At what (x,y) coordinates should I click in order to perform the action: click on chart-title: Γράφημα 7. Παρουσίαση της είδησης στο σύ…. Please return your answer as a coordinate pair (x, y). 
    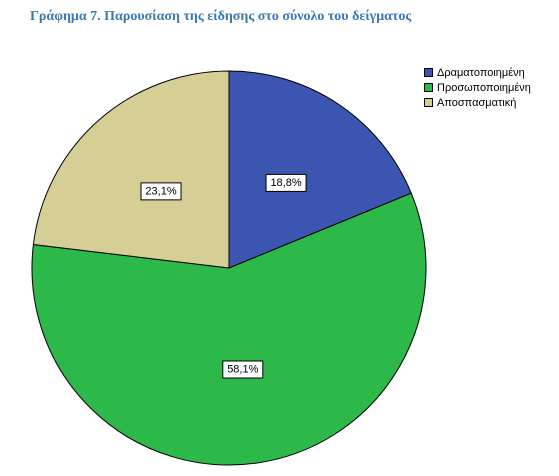
    Looking at the image, I should click on (221, 16).